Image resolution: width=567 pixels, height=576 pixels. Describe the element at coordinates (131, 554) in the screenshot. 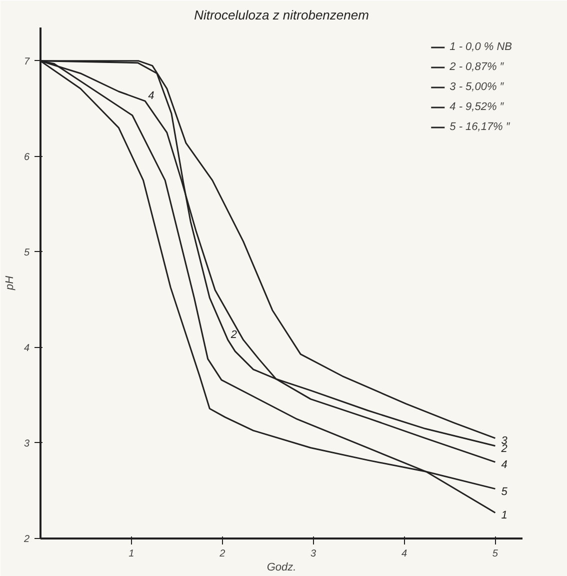

I see `x-tick-label: 1` at that location.